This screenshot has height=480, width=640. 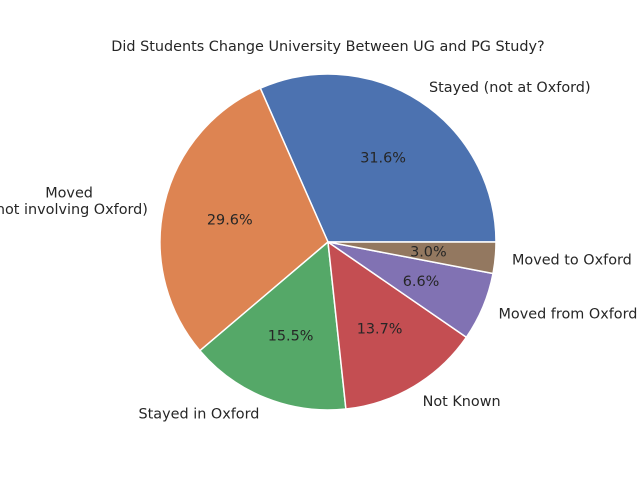 I want to click on label-stayed-not-at-oxford: Stayed (not at Oxford), so click(x=510, y=88).